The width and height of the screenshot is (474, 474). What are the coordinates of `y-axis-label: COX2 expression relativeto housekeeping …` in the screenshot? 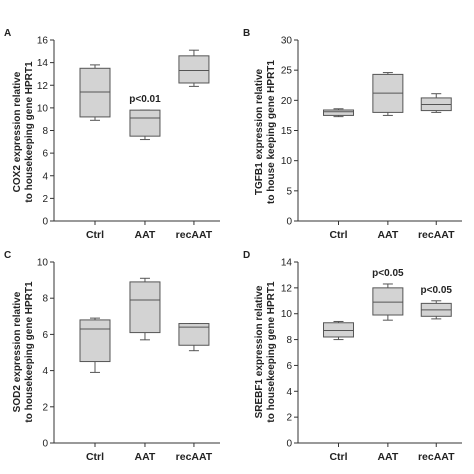 It's located at (23, 132).